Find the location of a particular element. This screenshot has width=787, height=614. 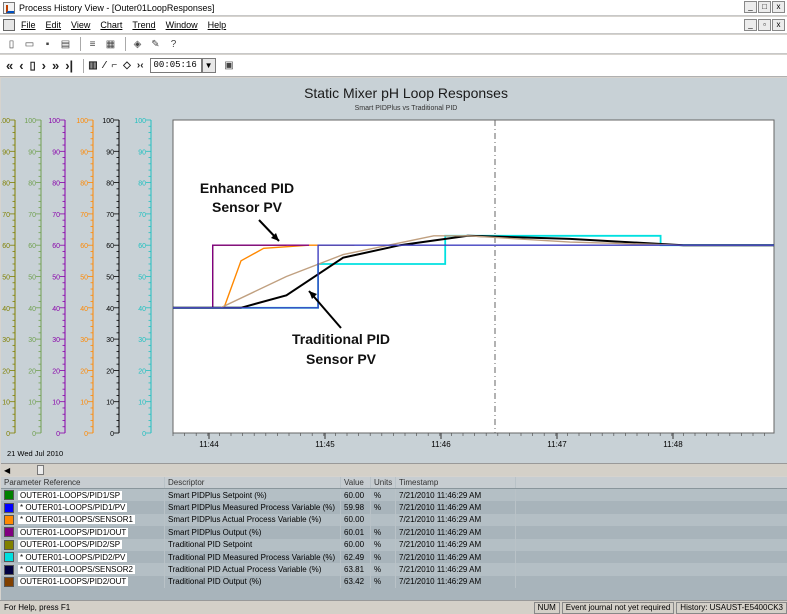

time-span-input: 00:05:16 is located at coordinates (175, 65).